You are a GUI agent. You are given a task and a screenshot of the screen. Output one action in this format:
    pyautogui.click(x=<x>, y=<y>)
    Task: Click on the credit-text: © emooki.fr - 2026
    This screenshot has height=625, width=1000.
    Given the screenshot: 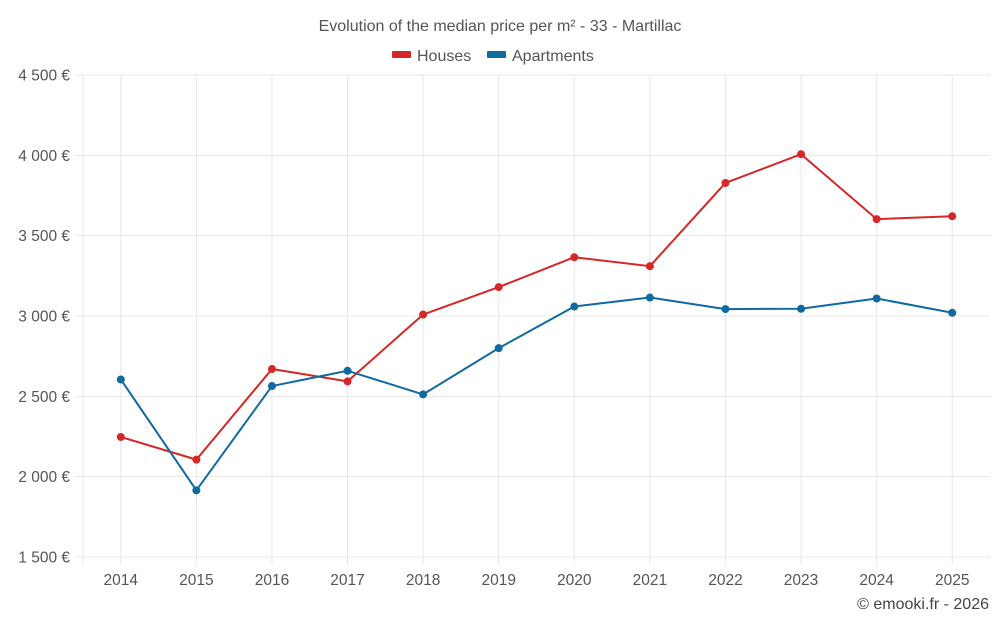 What is the action you would take?
    pyautogui.click(x=923, y=604)
    